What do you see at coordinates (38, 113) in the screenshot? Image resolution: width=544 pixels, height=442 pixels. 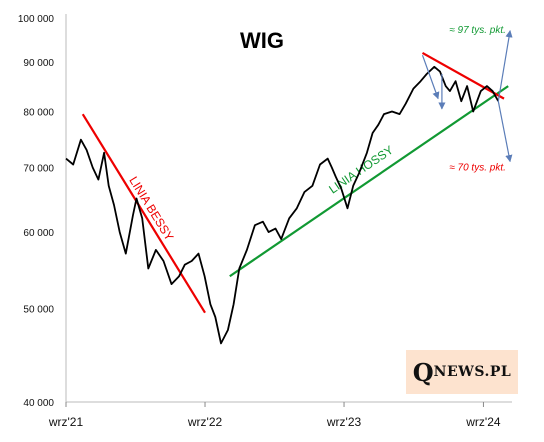 I see `y-tick-label: 80 000` at bounding box center [38, 113].